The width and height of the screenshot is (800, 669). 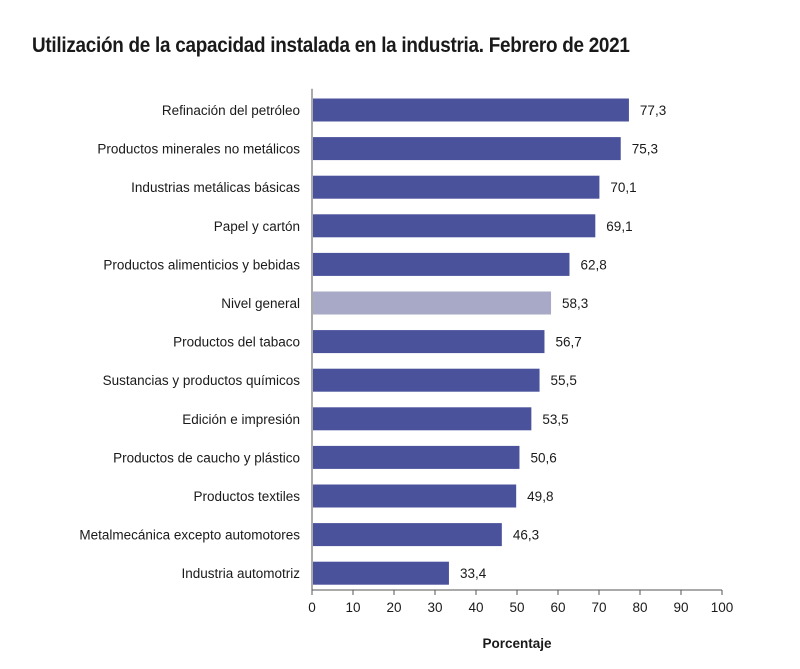 What do you see at coordinates (473, 573) in the screenshot?
I see `value-label: 33,4` at bounding box center [473, 573].